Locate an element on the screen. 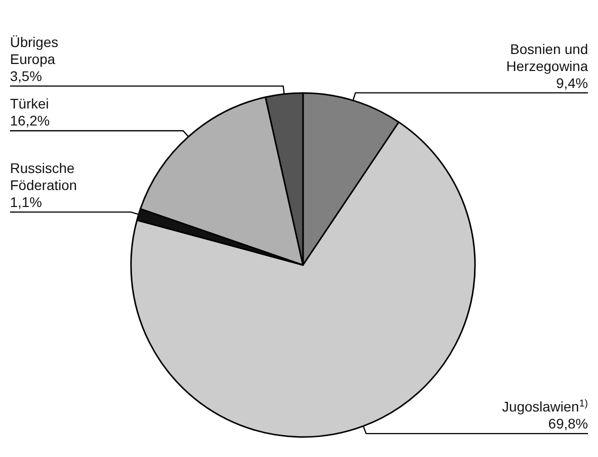  slice-label: Jugoslawien$^{1)}$ is located at coordinates (545, 406).